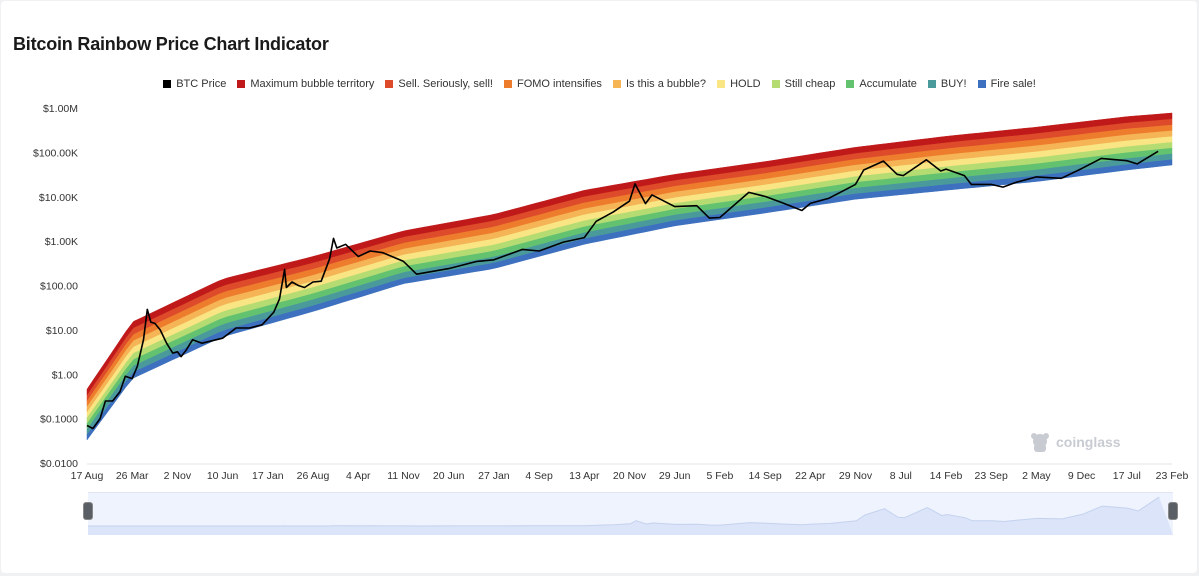 This screenshot has width=1199, height=576. Describe the element at coordinates (630, 476) in the screenshot. I see `x-tick-label: 20 Nov` at that location.